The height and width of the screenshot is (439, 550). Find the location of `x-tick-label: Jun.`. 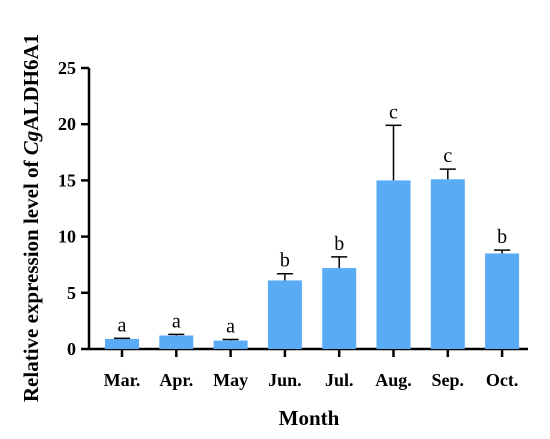

x-tick-label: Jun. is located at coordinates (285, 380).